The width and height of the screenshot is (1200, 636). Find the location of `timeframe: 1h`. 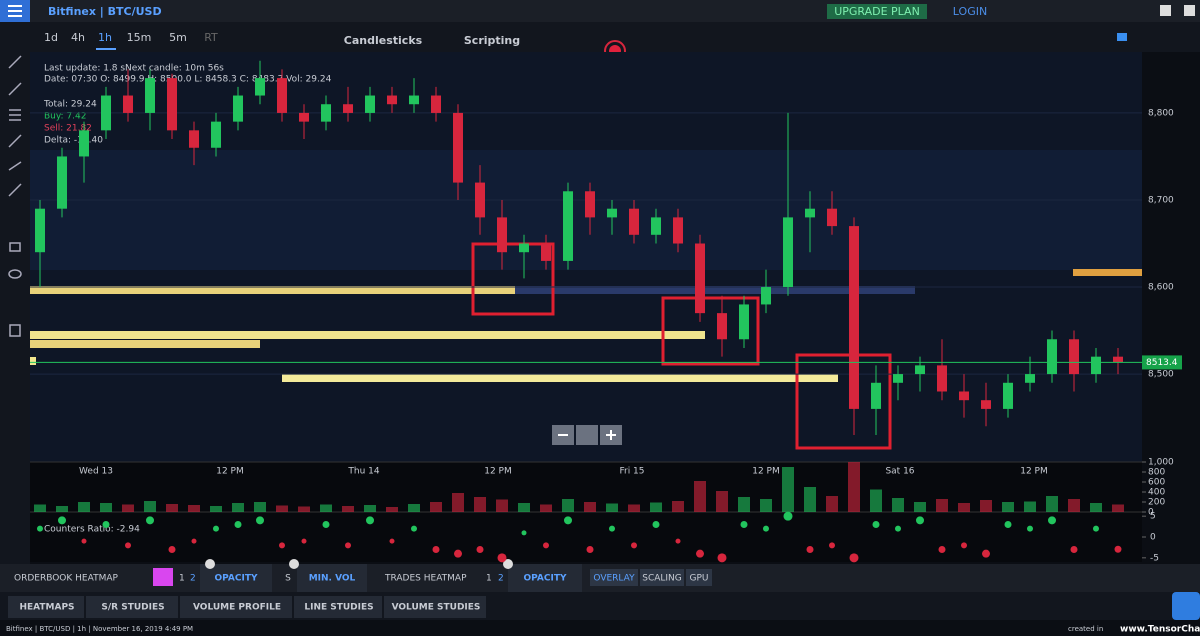

timeframe: 1h is located at coordinates (105, 37).